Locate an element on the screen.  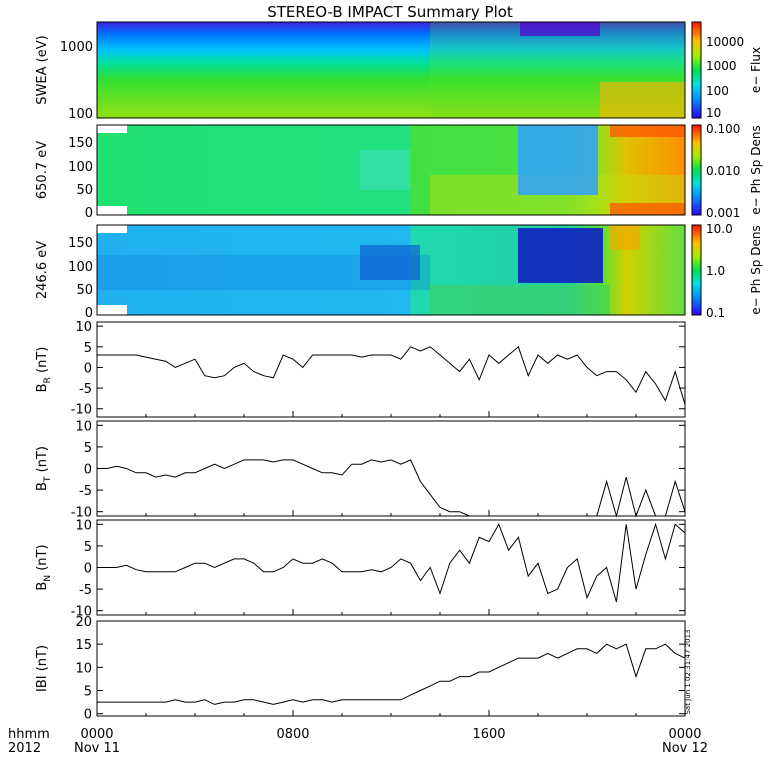
x-tick-hhmm-3: 0000 is located at coordinates (684, 734).